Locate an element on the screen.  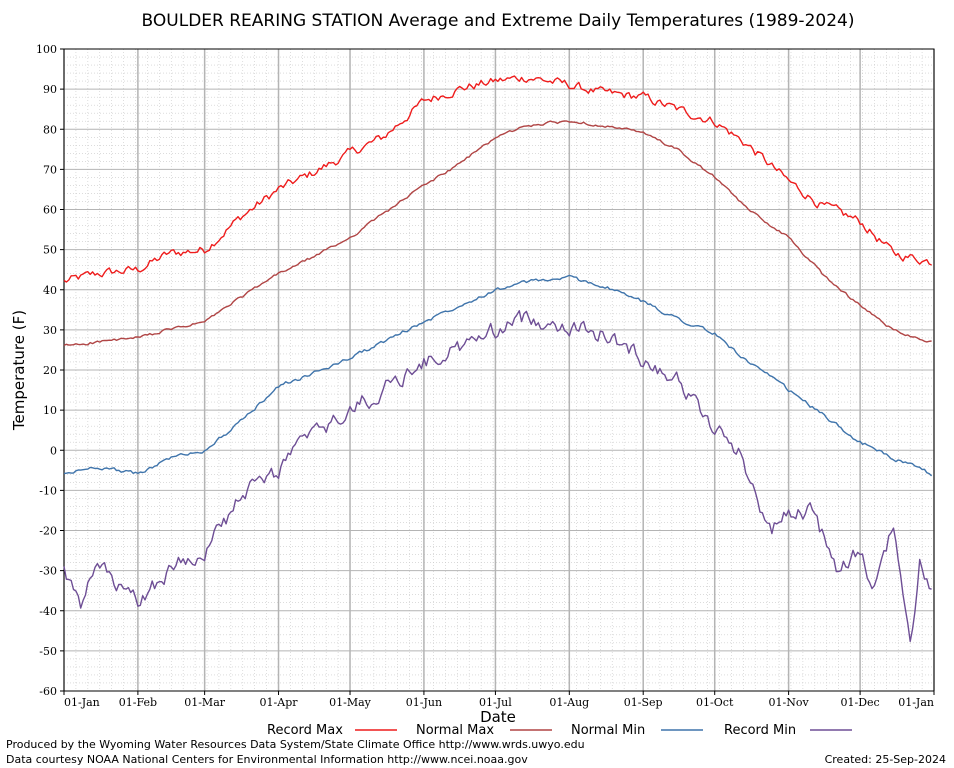
y-tick-label: -10 is located at coordinates (48, 490).